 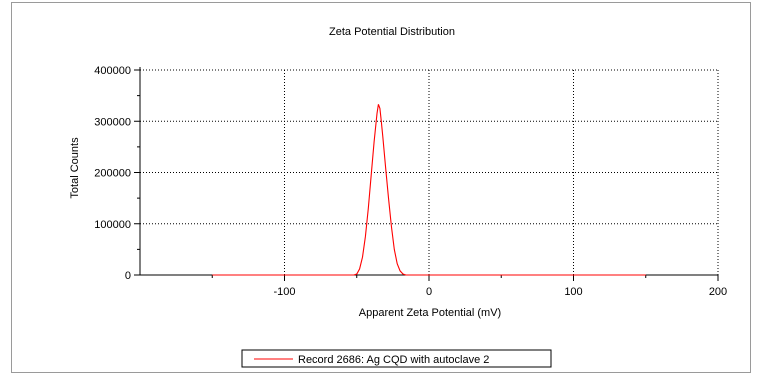 What do you see at coordinates (284, 292) in the screenshot?
I see `x-tick-label: -100` at bounding box center [284, 292].